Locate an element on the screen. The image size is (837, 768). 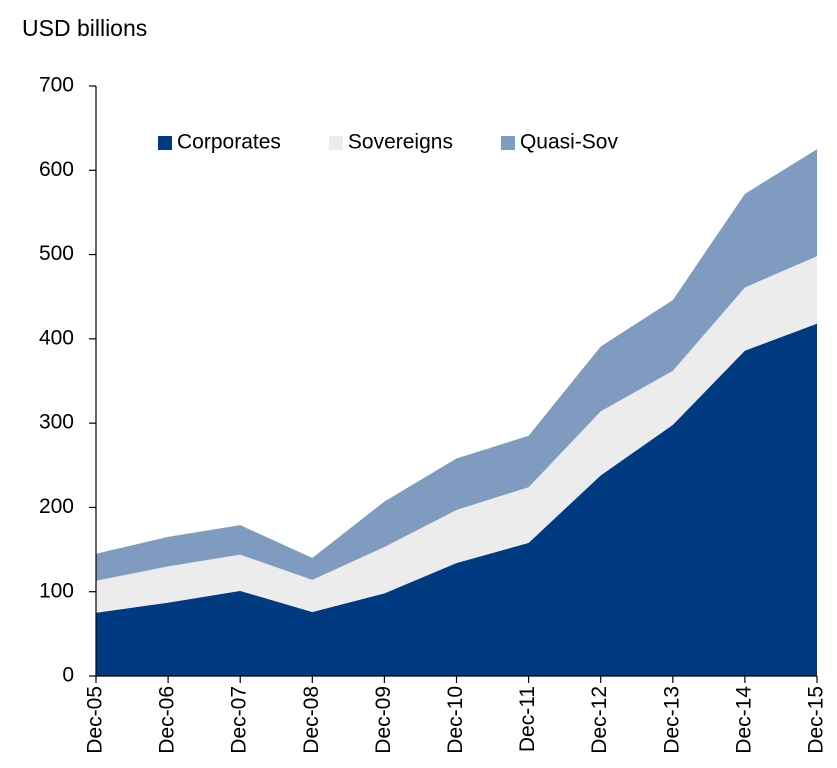
x-tick-label: Dec-10 is located at coordinates (455, 720).